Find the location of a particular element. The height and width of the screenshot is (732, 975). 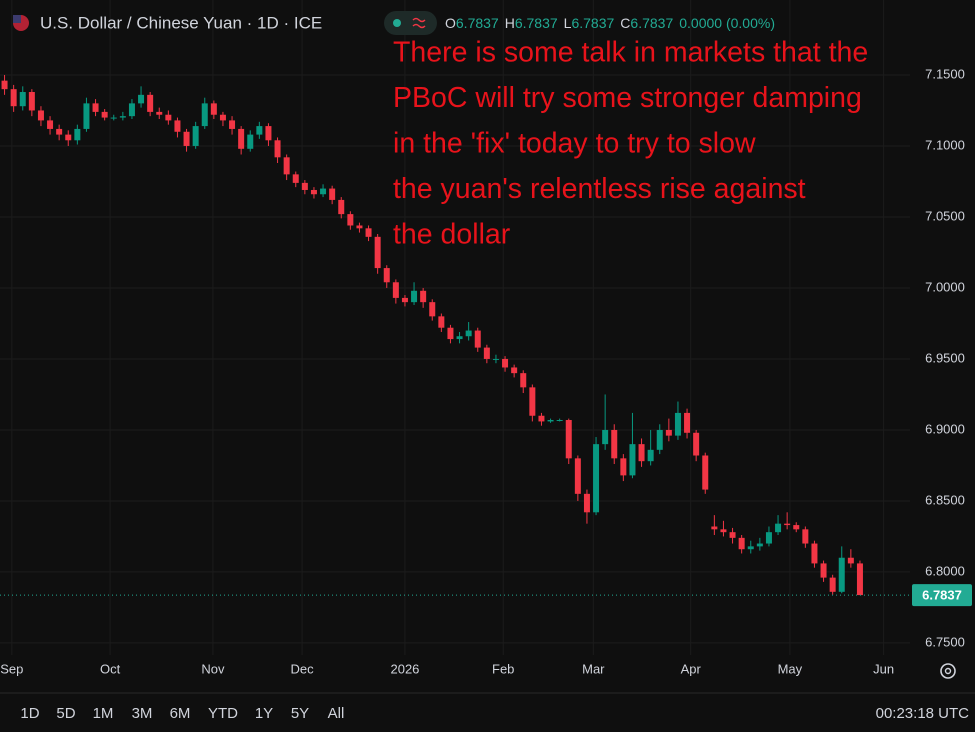

ohlc-key: H is located at coordinates (510, 23).